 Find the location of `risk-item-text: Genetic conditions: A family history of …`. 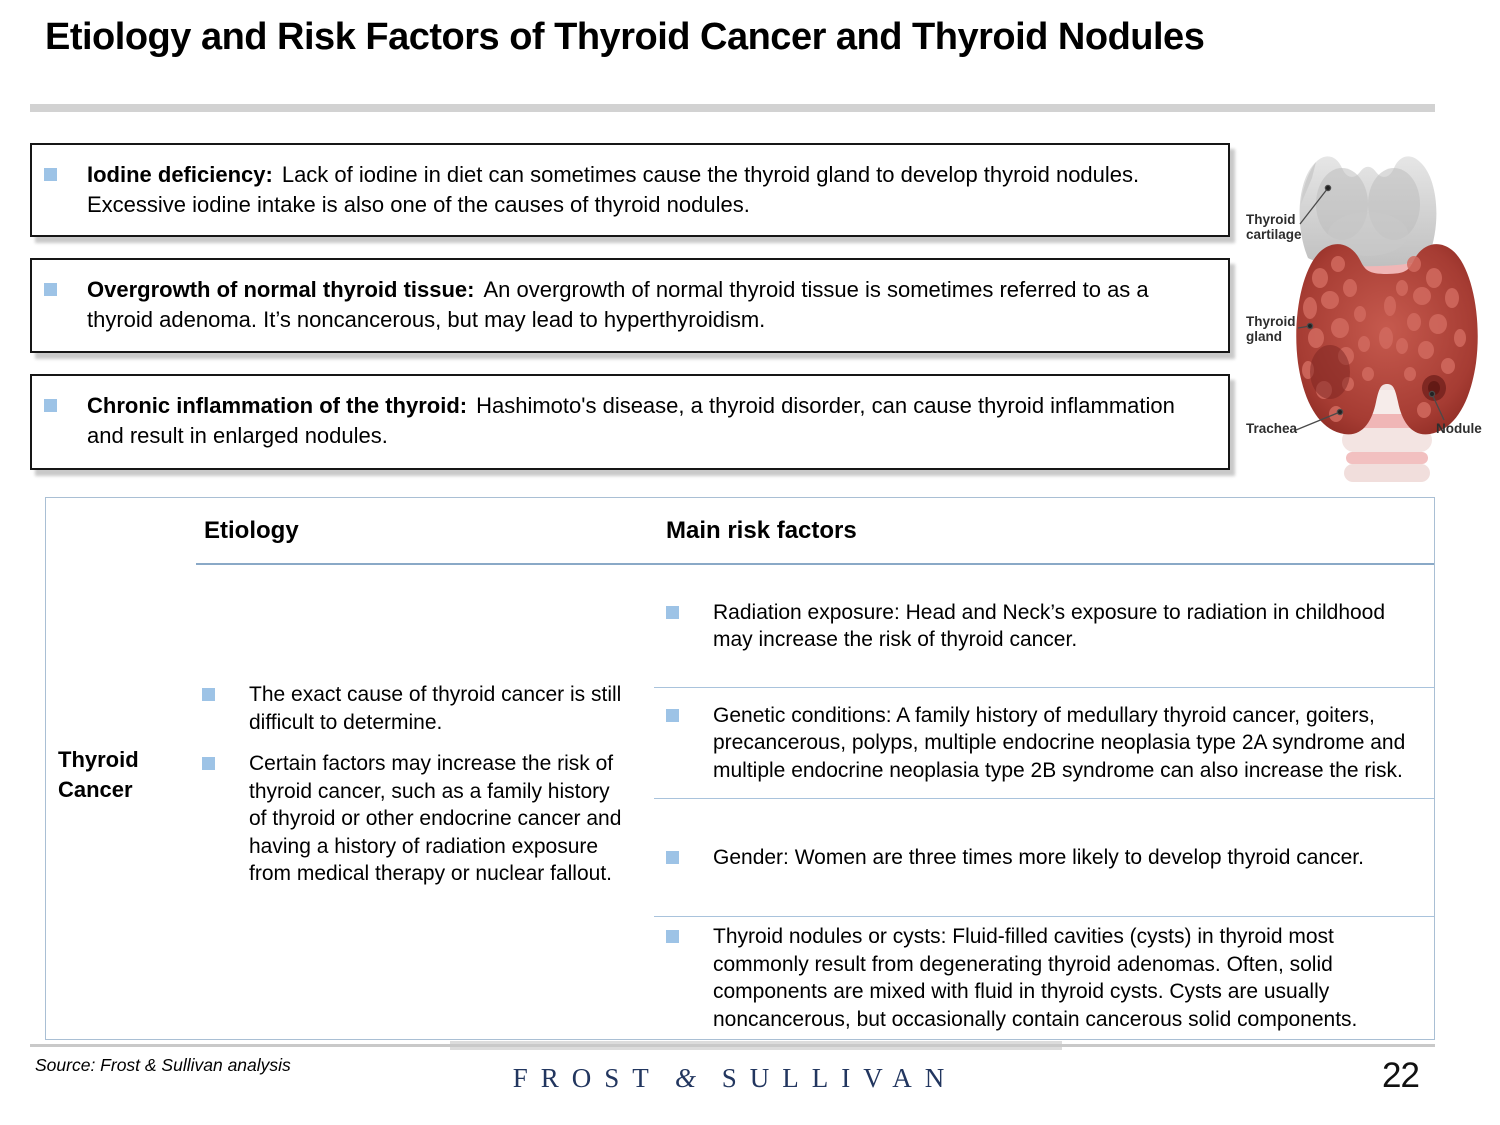

risk-item-text: Genetic conditions: A family history of … is located at coordinates (1059, 742).